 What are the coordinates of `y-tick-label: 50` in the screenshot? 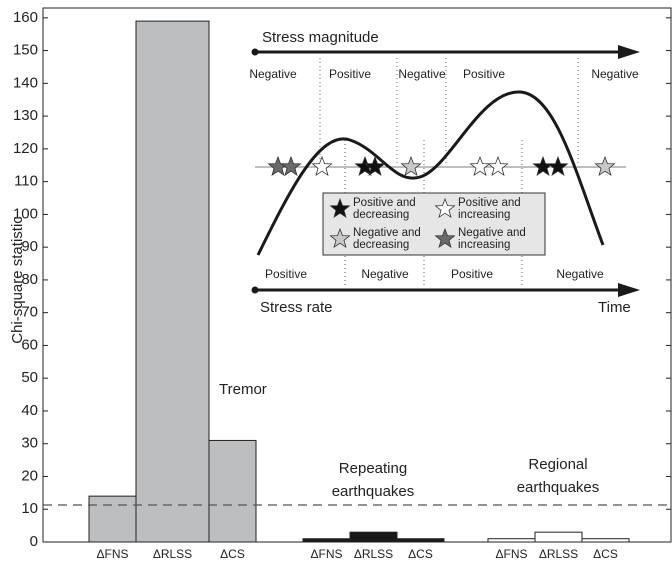 It's located at (29, 377).